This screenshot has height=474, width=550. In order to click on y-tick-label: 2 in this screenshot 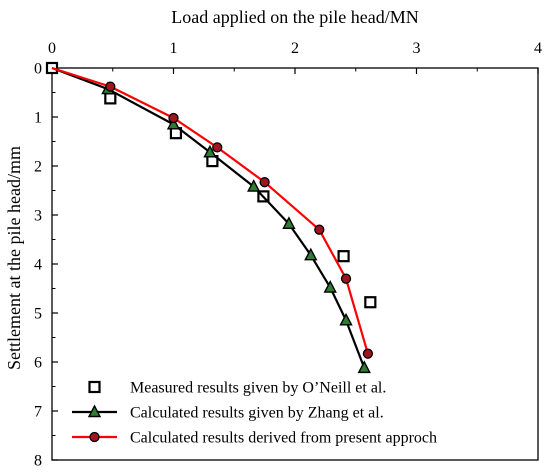, I will do `click(38, 167)`.